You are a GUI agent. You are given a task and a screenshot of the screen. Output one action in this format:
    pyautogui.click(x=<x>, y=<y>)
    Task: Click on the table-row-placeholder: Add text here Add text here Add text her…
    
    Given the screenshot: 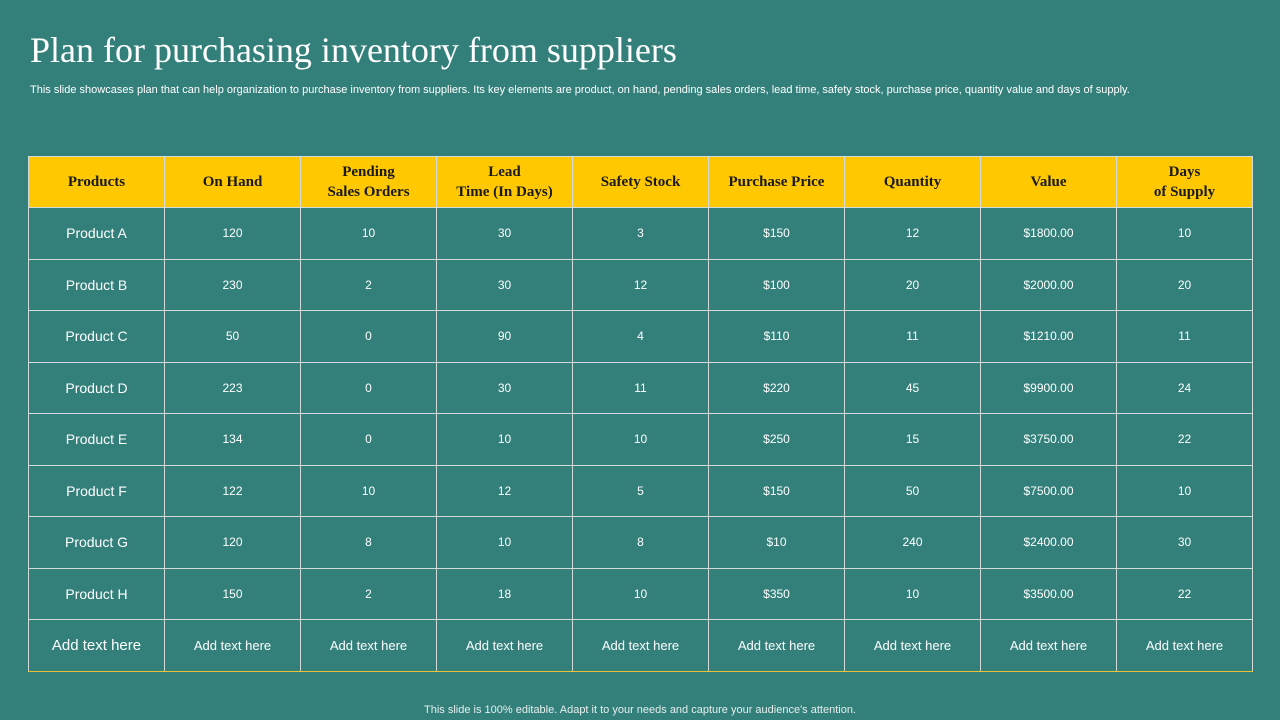 What is the action you would take?
    pyautogui.click(x=640, y=645)
    